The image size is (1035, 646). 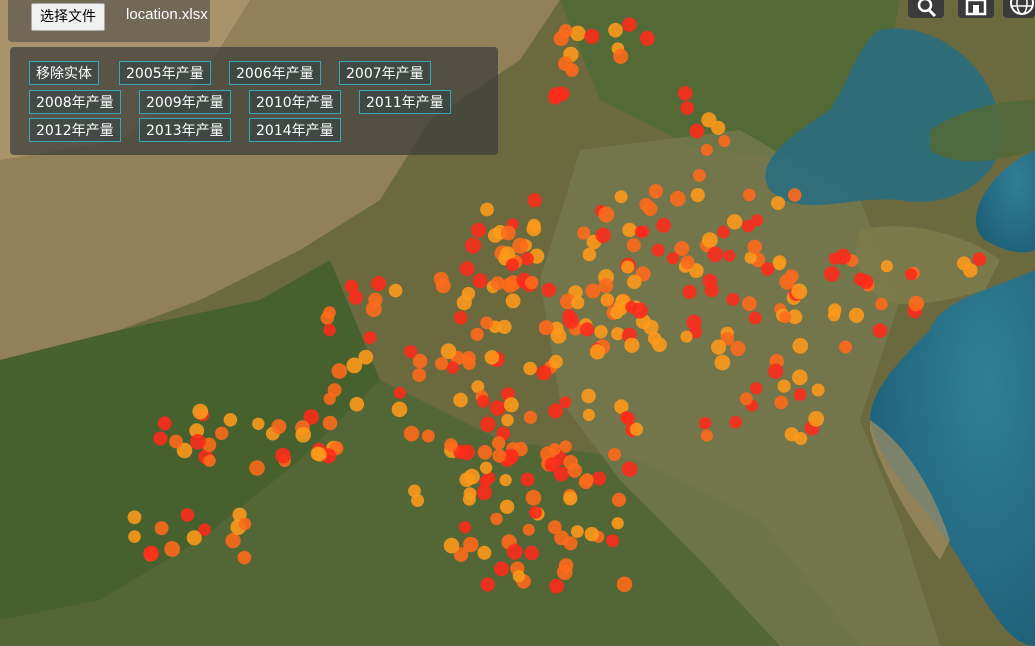 I want to click on home-tool-button, so click(x=976, y=9).